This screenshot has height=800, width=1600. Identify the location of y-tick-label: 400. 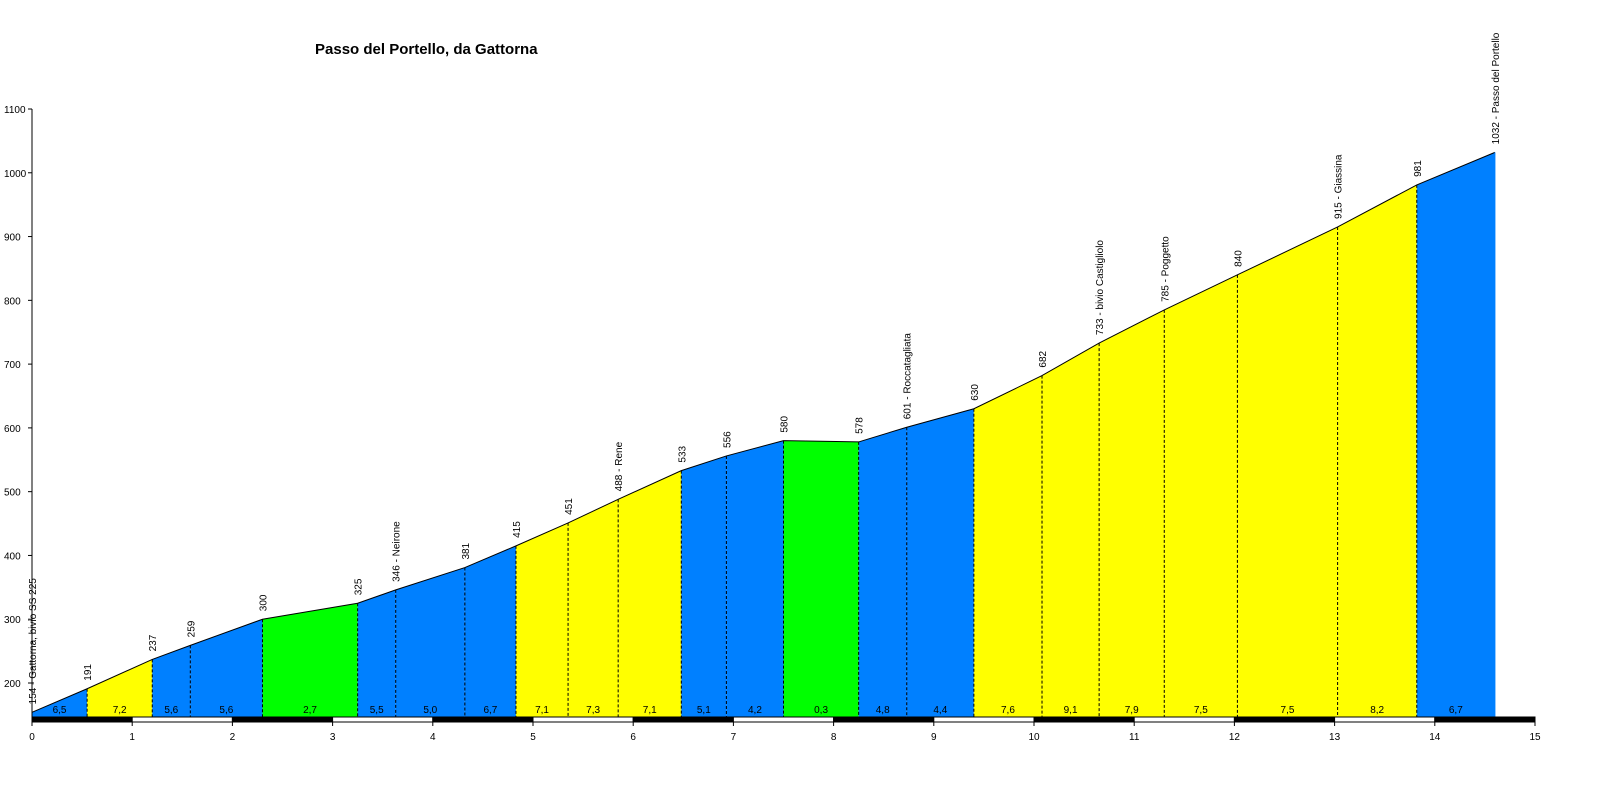
(12, 556).